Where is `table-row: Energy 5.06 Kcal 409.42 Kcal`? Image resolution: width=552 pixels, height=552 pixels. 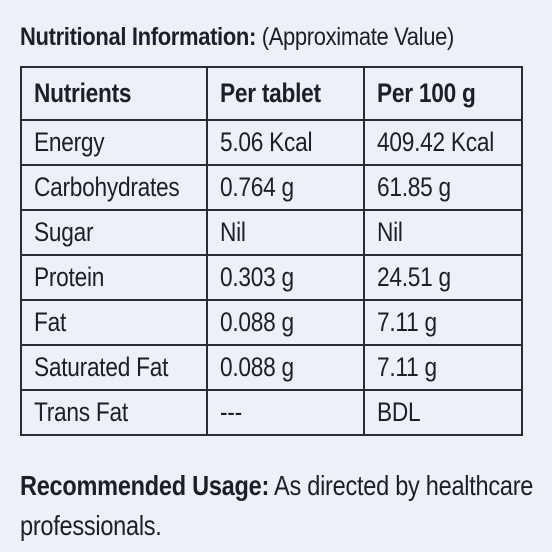 table-row: Energy 5.06 Kcal 409.42 Kcal is located at coordinates (271, 142).